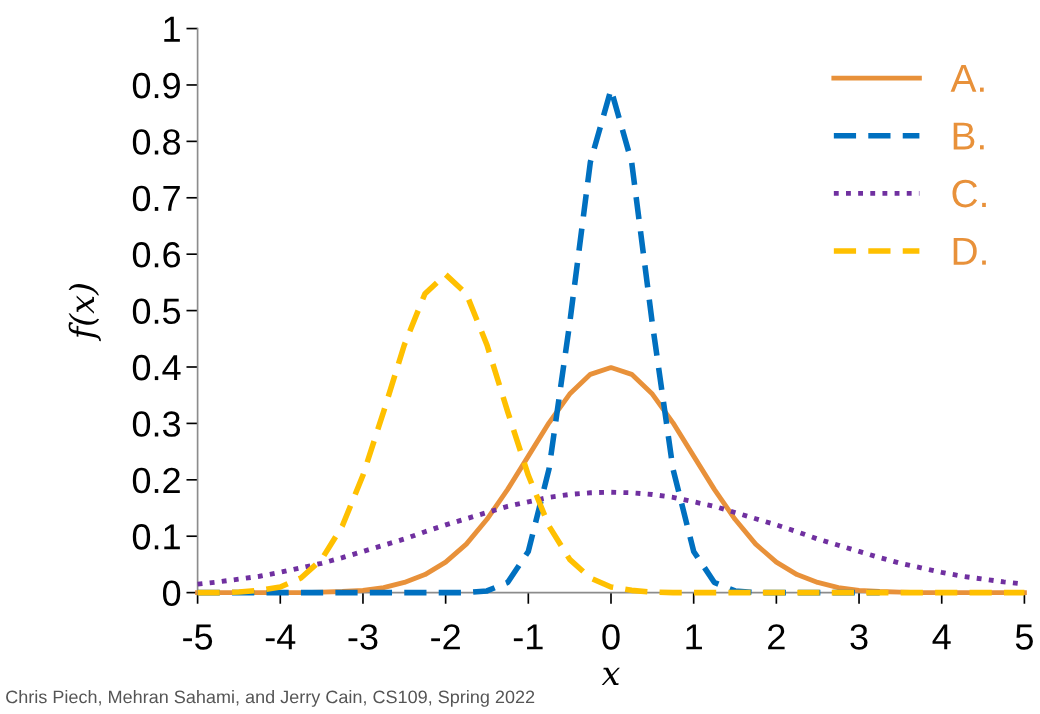 This screenshot has height=714, width=1040. What do you see at coordinates (172, 29) in the screenshot?
I see `y-tick-label: 1` at bounding box center [172, 29].